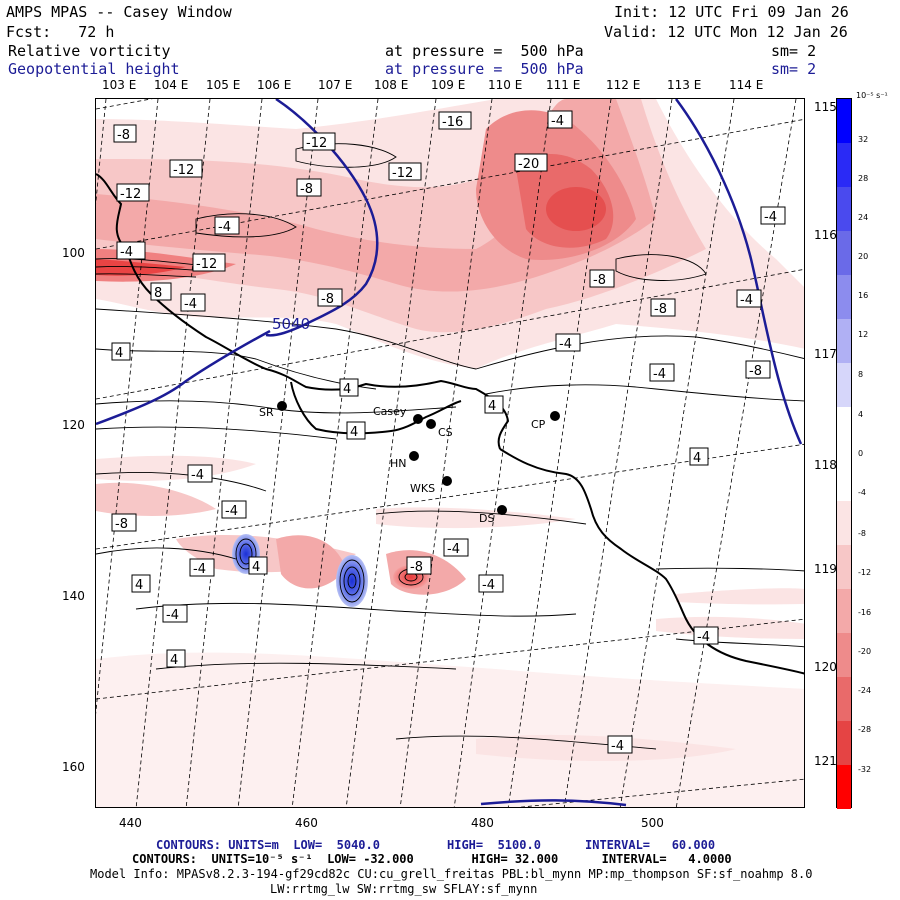 This screenshot has width=900, height=900. Describe the element at coordinates (555, 416) in the screenshot. I see `station-dot-cp` at that location.